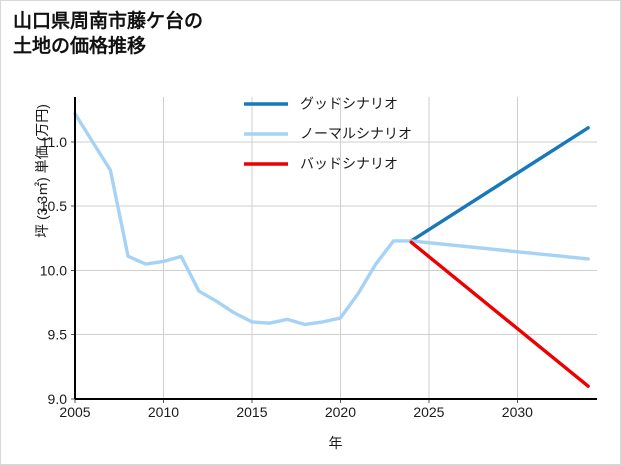 The height and width of the screenshot is (465, 621). Describe the element at coordinates (108, 34) in the screenshot. I see `chart-title: 山口県周南市藤ケ台の 土地の価格推移` at that location.